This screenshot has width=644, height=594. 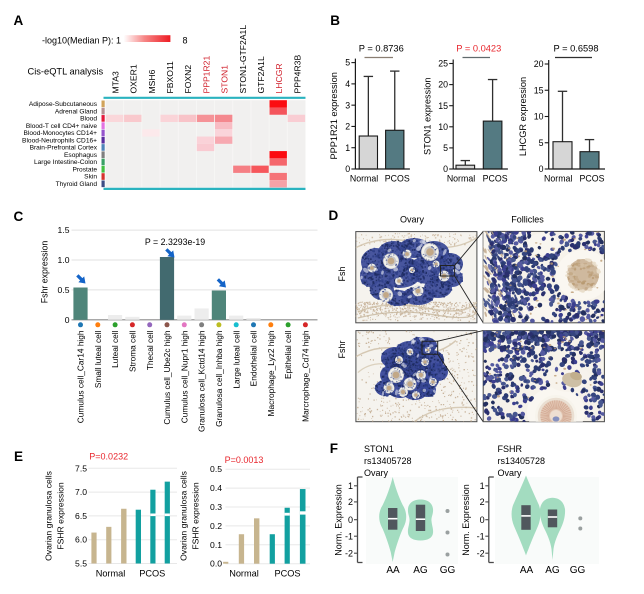 I want to click on svg-text: Large Intestine-Colon, so click(x=65, y=162).